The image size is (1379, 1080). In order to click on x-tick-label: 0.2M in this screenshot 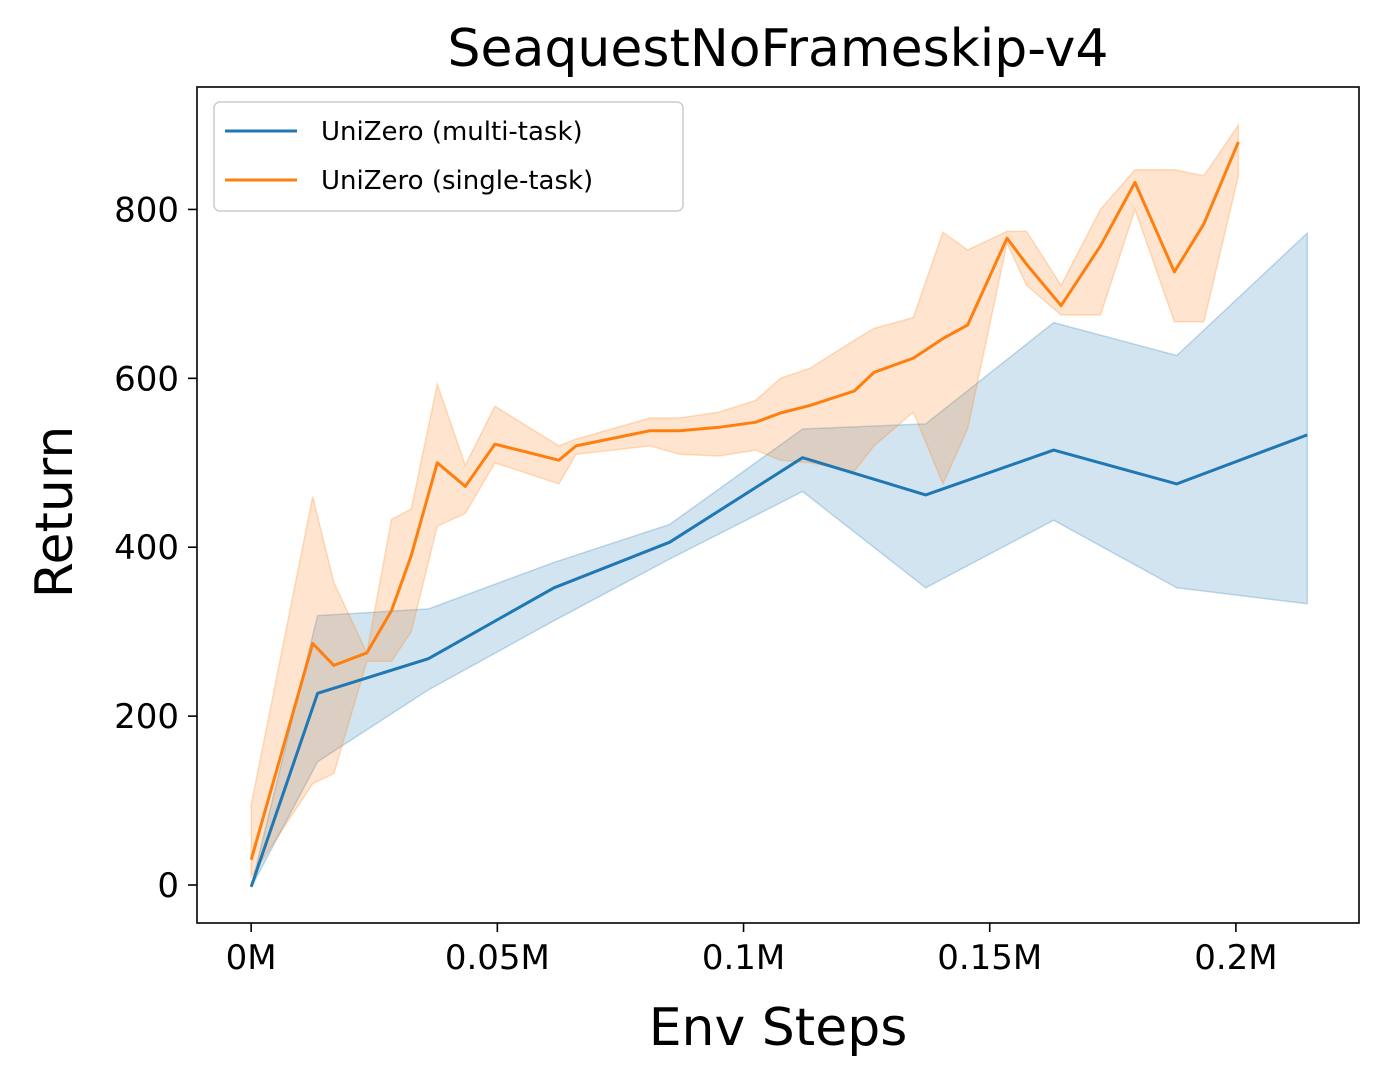, I will do `click(1235, 958)`.